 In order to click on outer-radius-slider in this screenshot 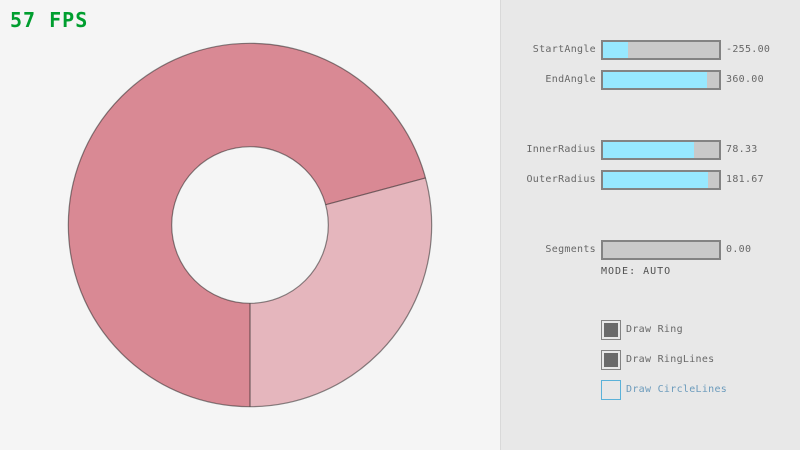, I will do `click(661, 180)`.